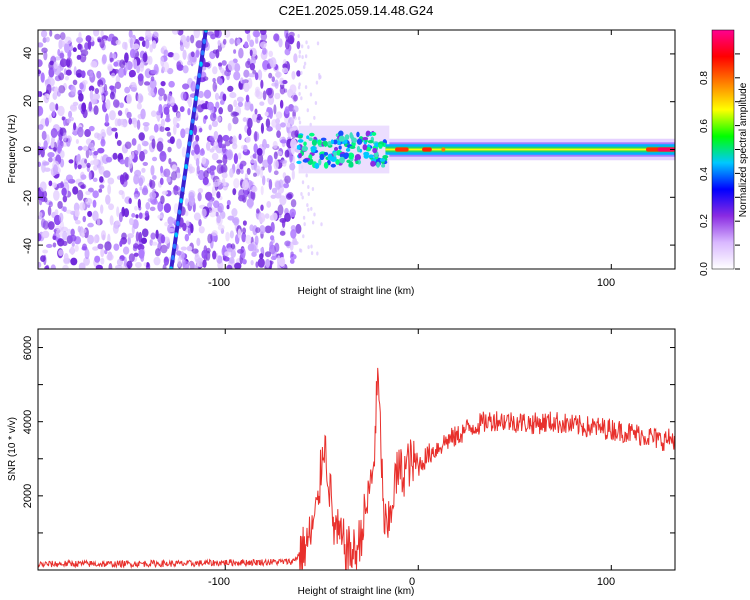  What do you see at coordinates (28, 422) in the screenshot?
I see `bottom-ytick-label: 4000` at bounding box center [28, 422].